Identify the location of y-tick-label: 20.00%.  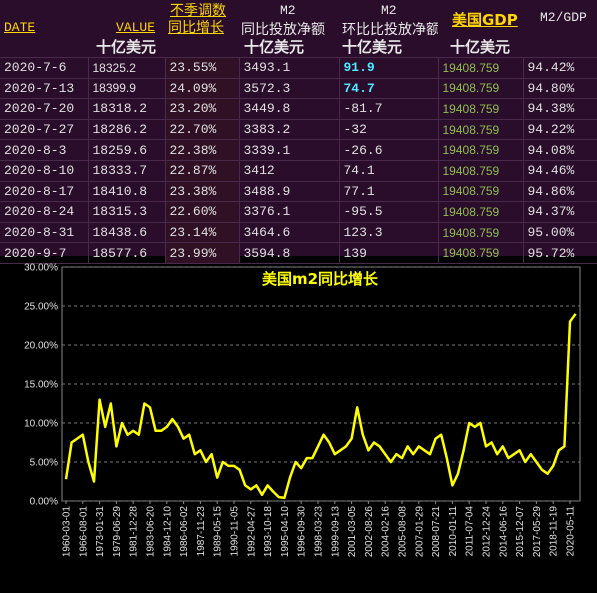
(41, 346).